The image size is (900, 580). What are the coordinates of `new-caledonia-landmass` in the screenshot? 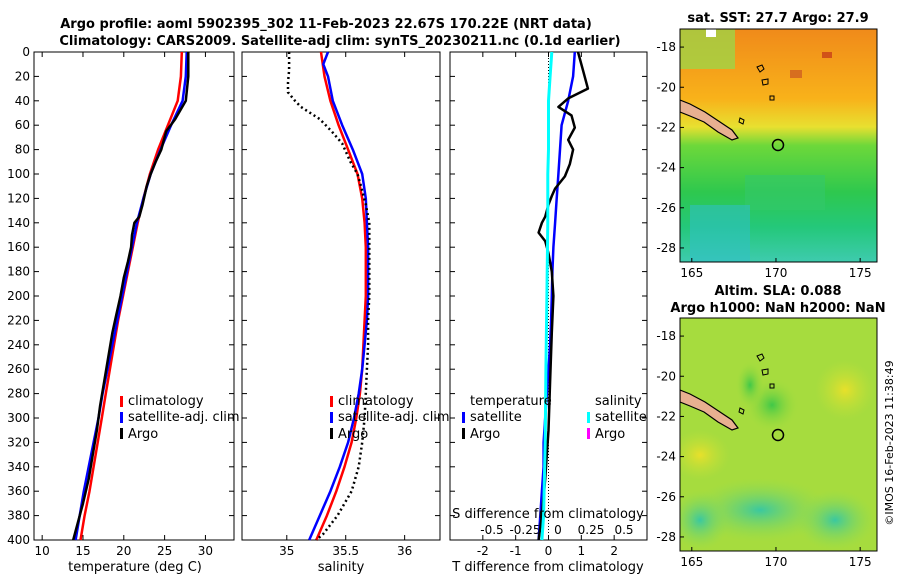 It's located at (709, 410).